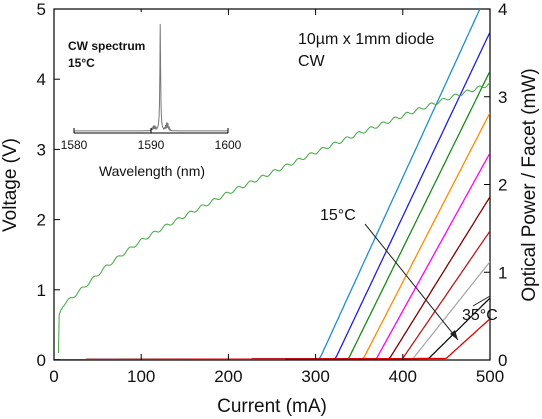 This screenshot has width=542, height=419. Describe the element at coordinates (228, 376) in the screenshot. I see `x-tick-label: 200` at that location.